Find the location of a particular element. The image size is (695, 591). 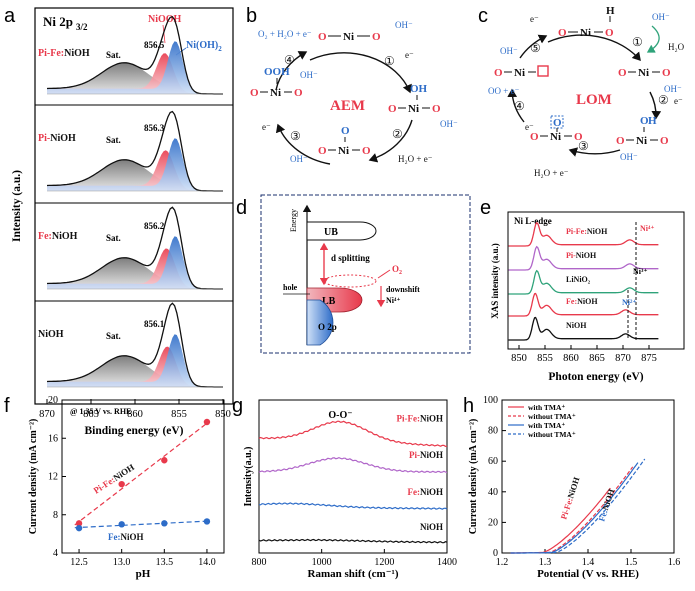

upper-band is located at coordinates (341, 231).